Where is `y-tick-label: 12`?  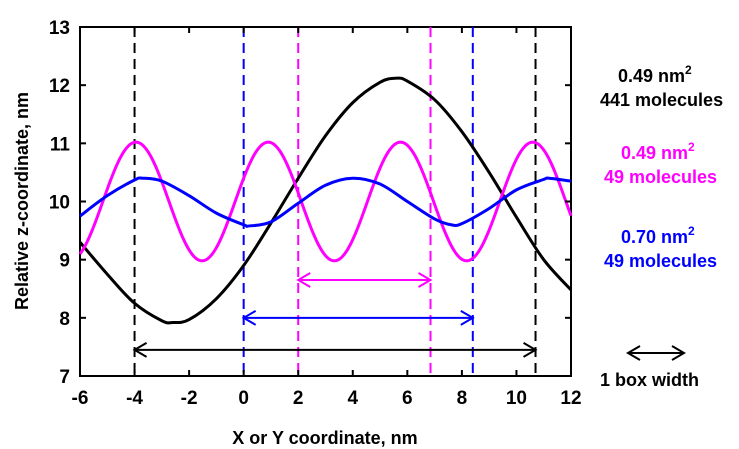
y-tick-label: 12 is located at coordinates (59, 86).